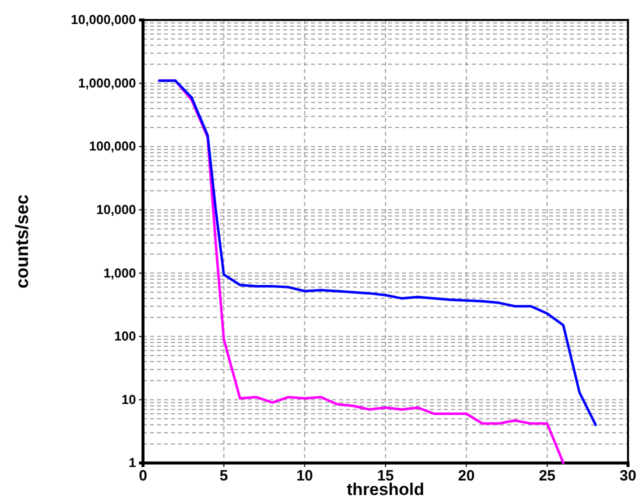 The width and height of the screenshot is (639, 497). What do you see at coordinates (22, 241) in the screenshot?
I see `y-axis-title: counts/sec` at bounding box center [22, 241].